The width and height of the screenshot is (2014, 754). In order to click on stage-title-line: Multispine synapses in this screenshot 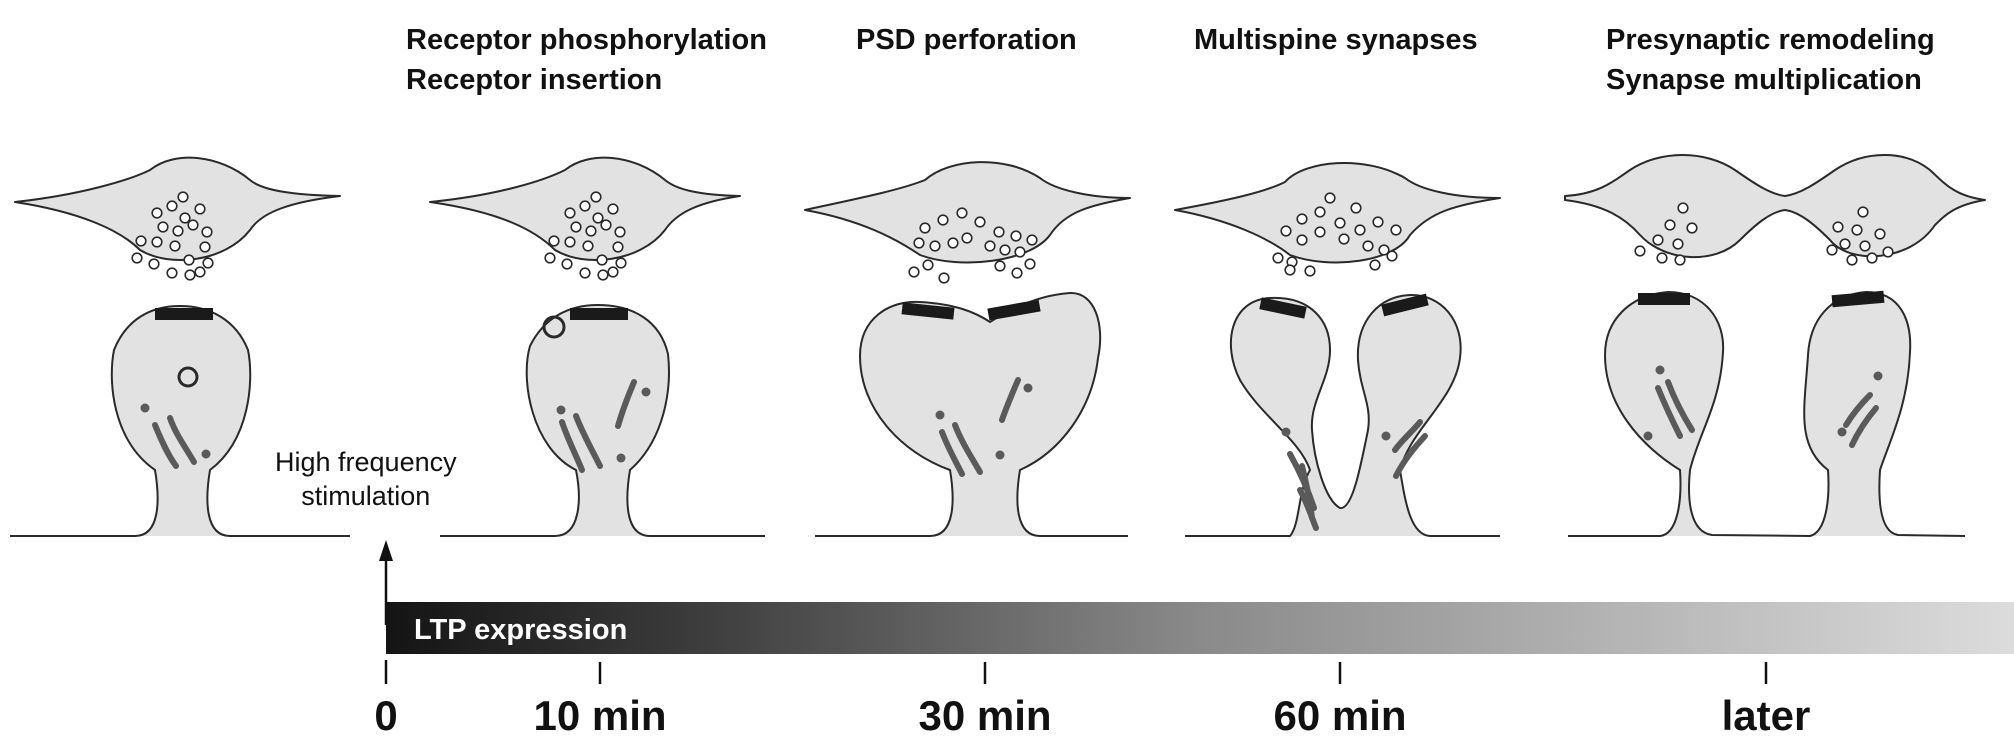, I will do `click(1336, 40)`.